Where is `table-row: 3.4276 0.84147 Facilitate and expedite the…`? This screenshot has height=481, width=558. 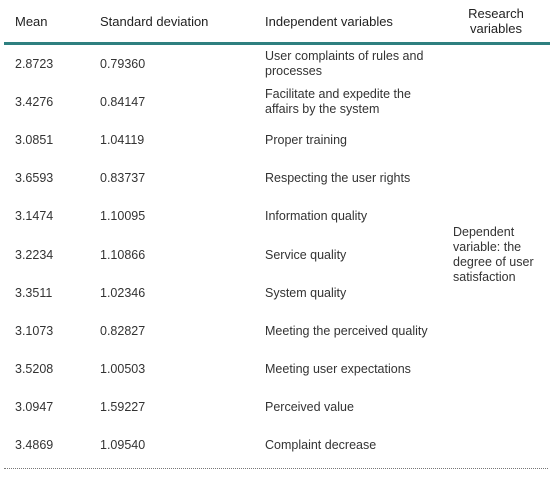 table-row: 3.4276 0.84147 Facilitate and expedite the… is located at coordinates (277, 102).